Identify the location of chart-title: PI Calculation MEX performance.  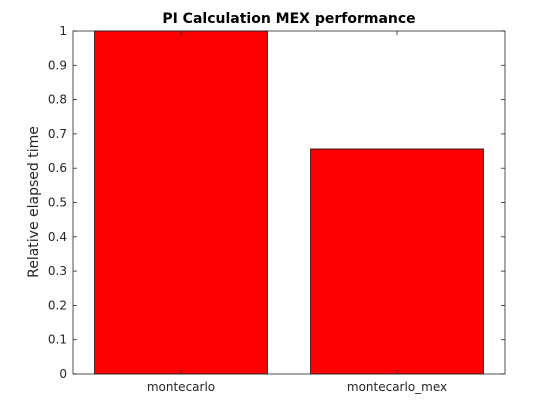
(288, 19).